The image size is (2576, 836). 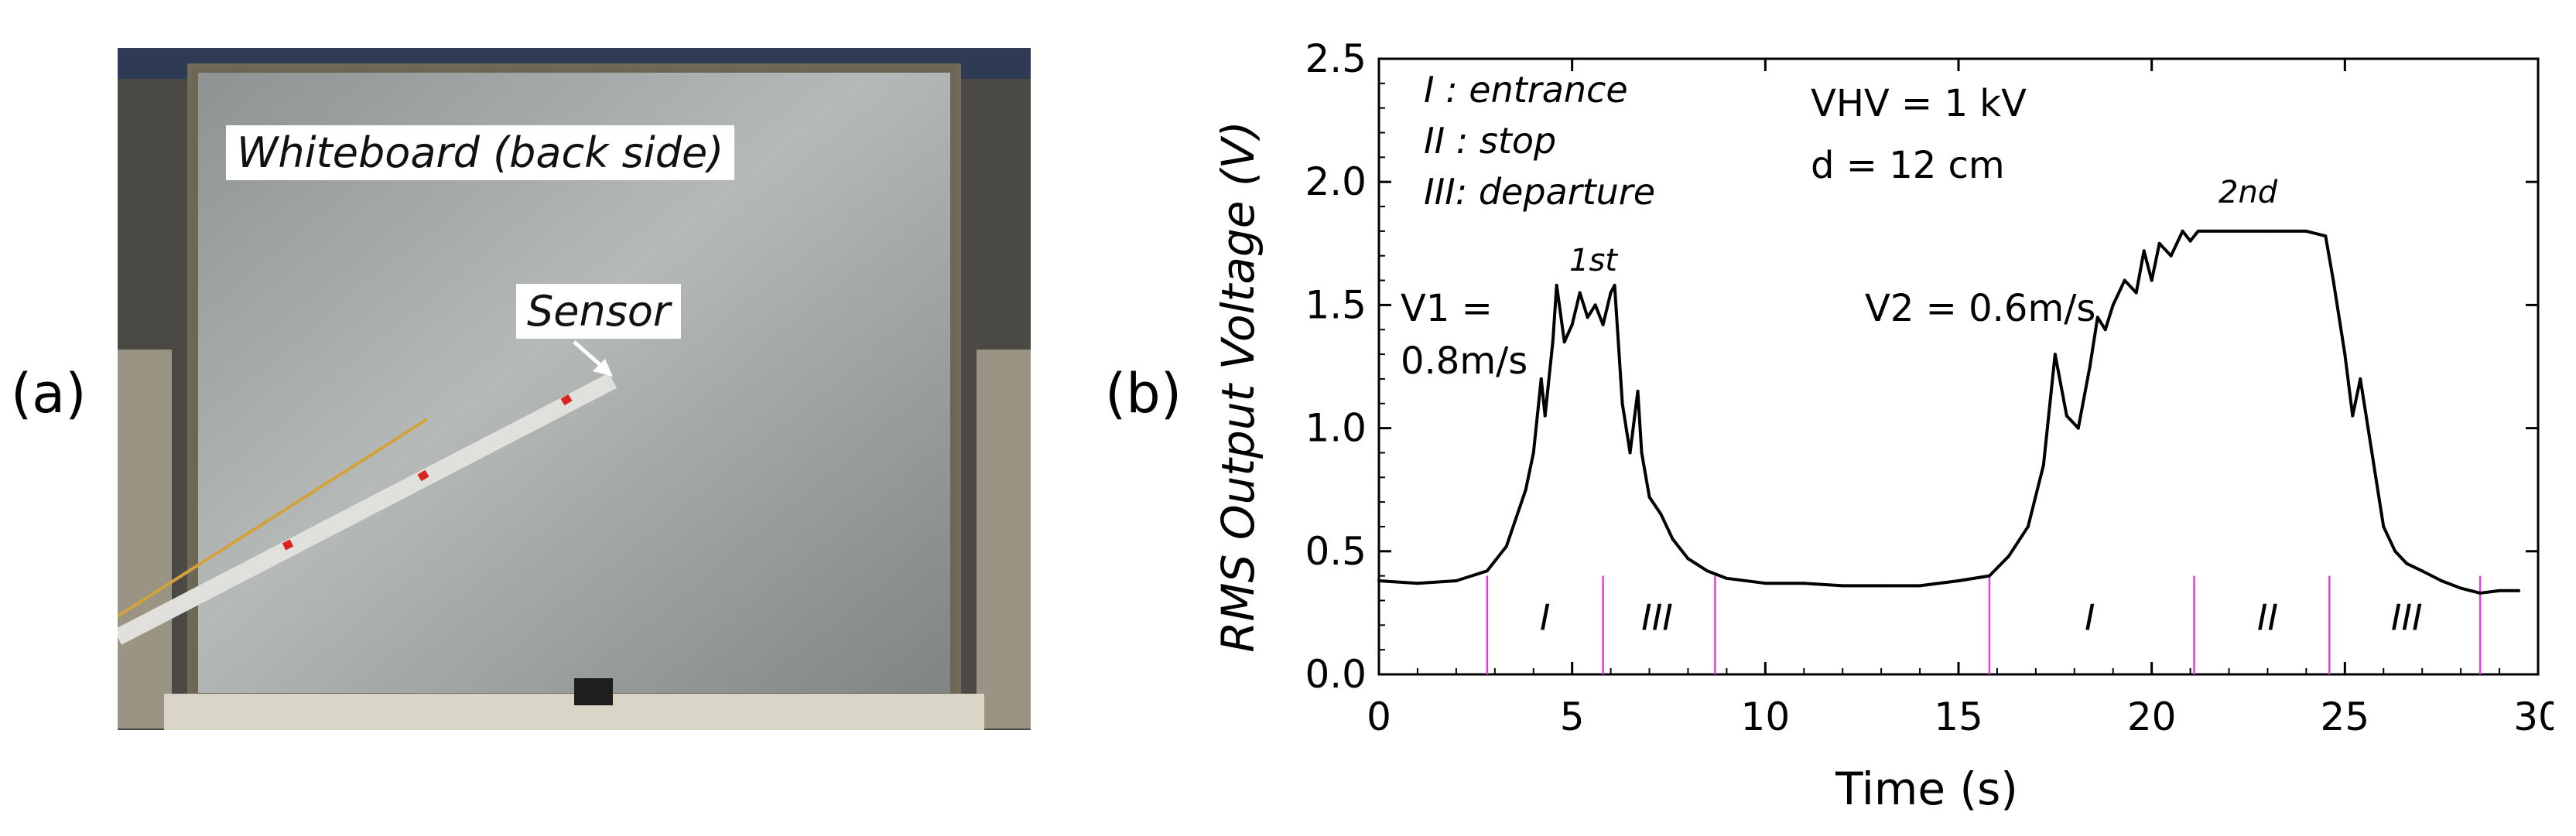 What do you see at coordinates (49, 393) in the screenshot?
I see `panel-a-label: (a)` at bounding box center [49, 393].